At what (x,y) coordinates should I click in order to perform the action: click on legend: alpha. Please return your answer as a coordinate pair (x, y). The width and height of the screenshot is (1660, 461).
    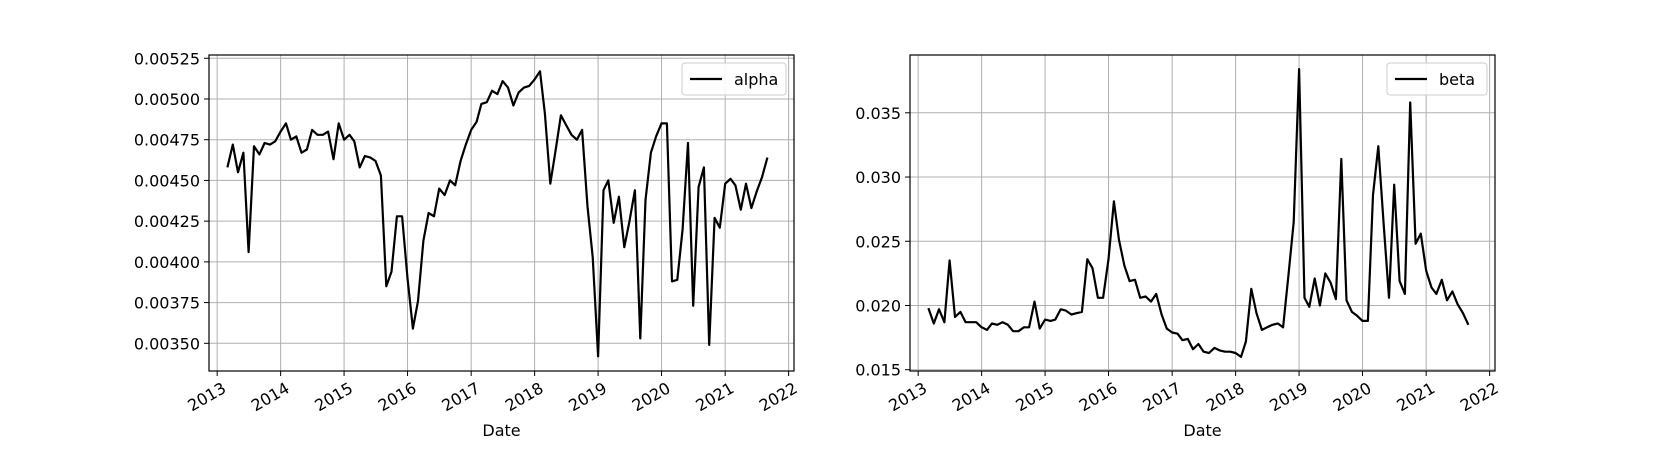
    Looking at the image, I should click on (734, 79).